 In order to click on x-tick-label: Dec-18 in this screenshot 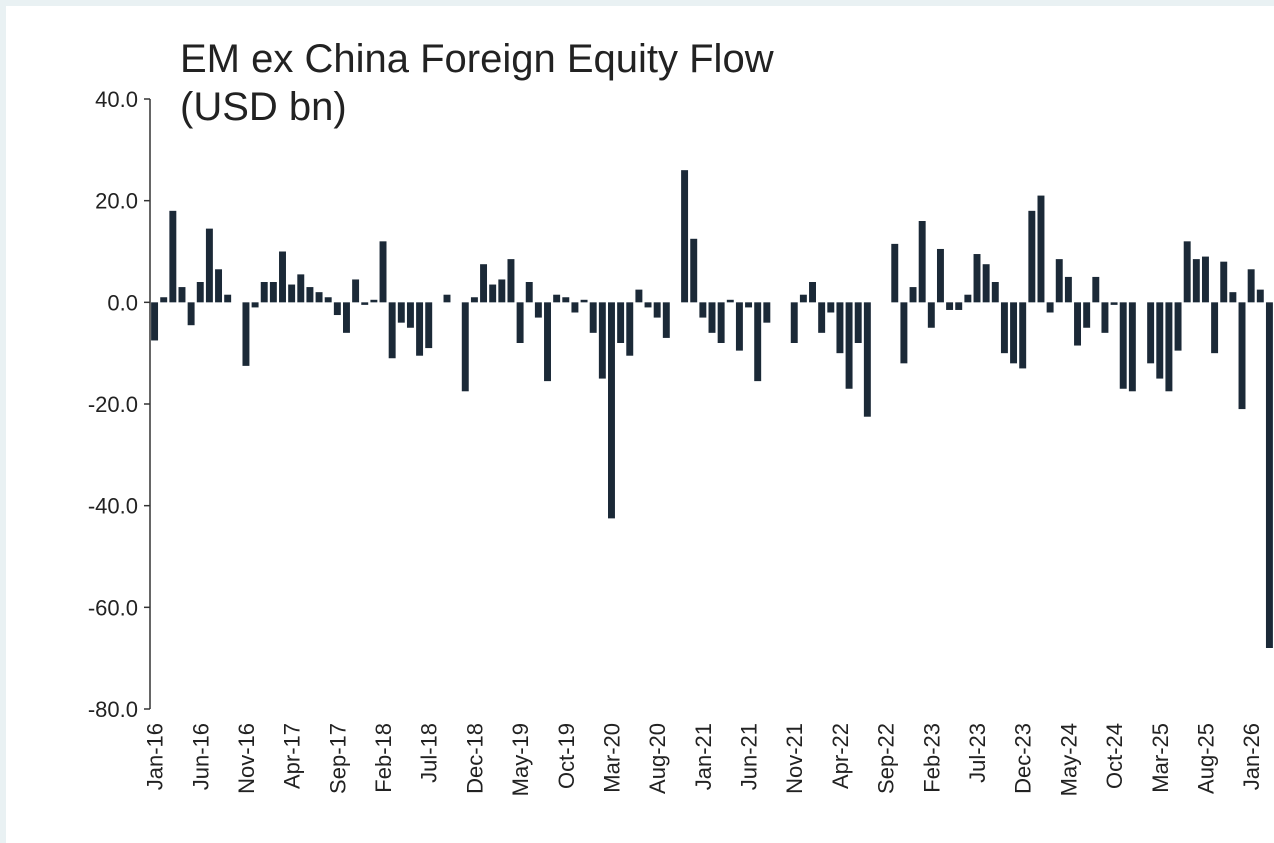, I will do `click(474, 758)`.